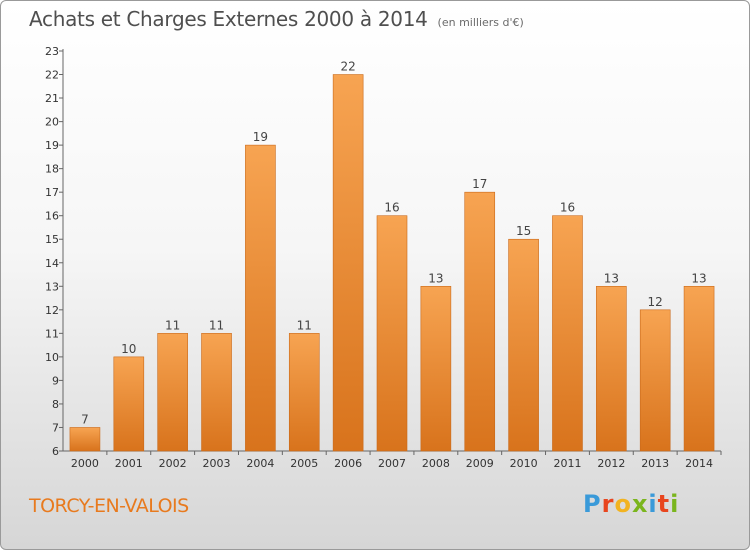  Describe the element at coordinates (348, 463) in the screenshot. I see `x-tick-label-2006: 2006` at that location.